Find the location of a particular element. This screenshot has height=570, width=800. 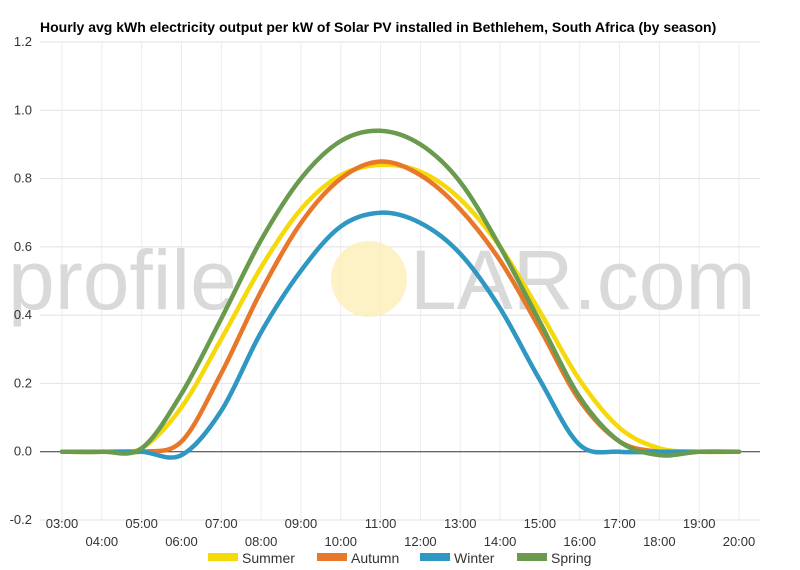

x-tick-label: 20:00 is located at coordinates (739, 541).